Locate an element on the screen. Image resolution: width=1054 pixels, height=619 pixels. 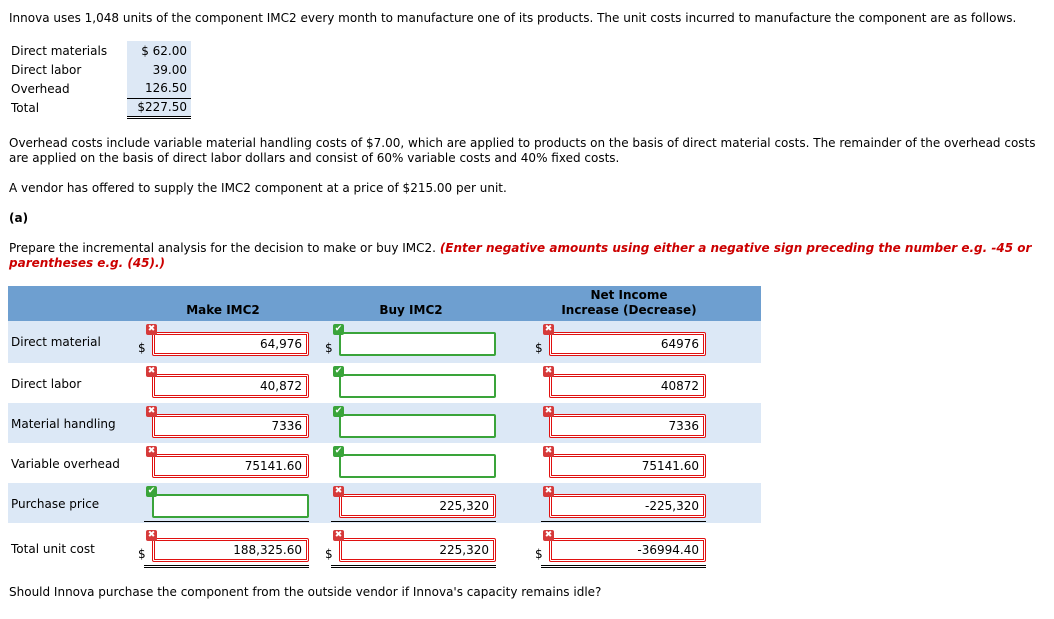
make-cell: 7336 ✖ is located at coordinates (227, 422).